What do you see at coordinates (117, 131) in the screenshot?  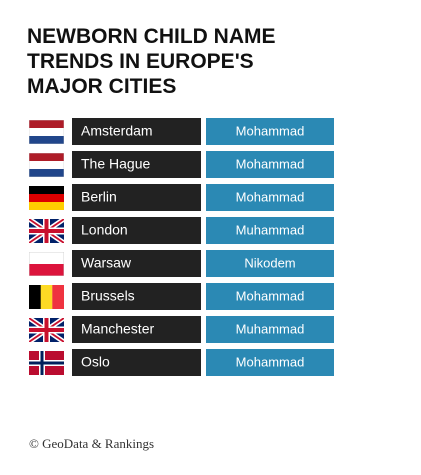 I see `city: Amsterdam` at bounding box center [117, 131].